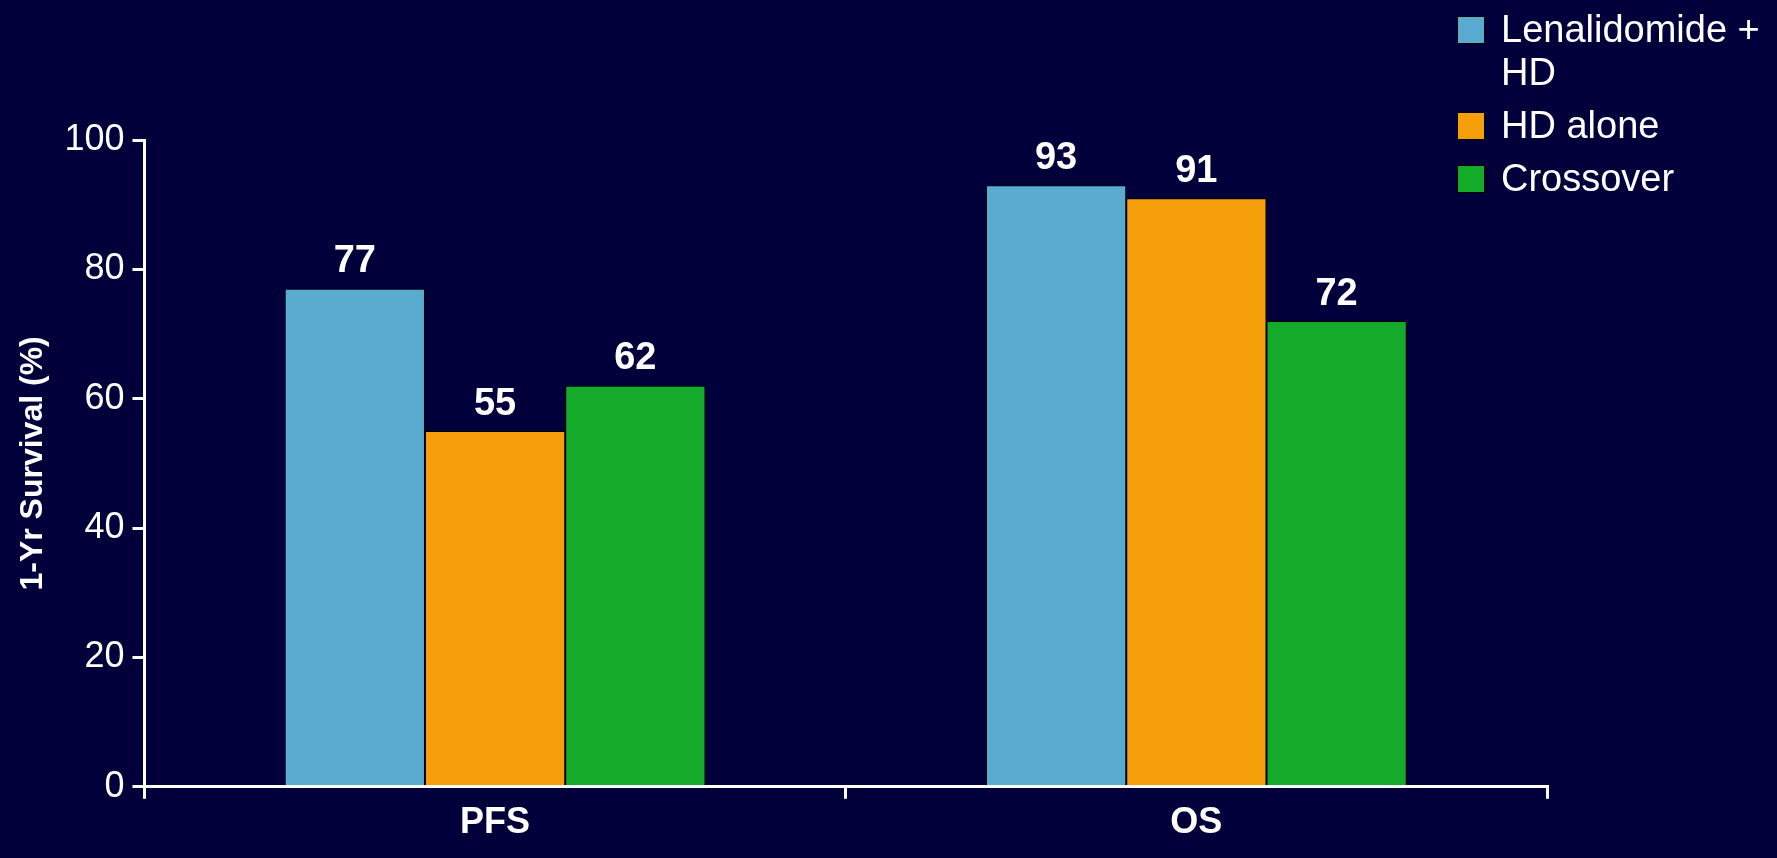 This screenshot has height=858, width=1777. Describe the element at coordinates (1336, 291) in the screenshot. I see `data-label: 72` at that location.